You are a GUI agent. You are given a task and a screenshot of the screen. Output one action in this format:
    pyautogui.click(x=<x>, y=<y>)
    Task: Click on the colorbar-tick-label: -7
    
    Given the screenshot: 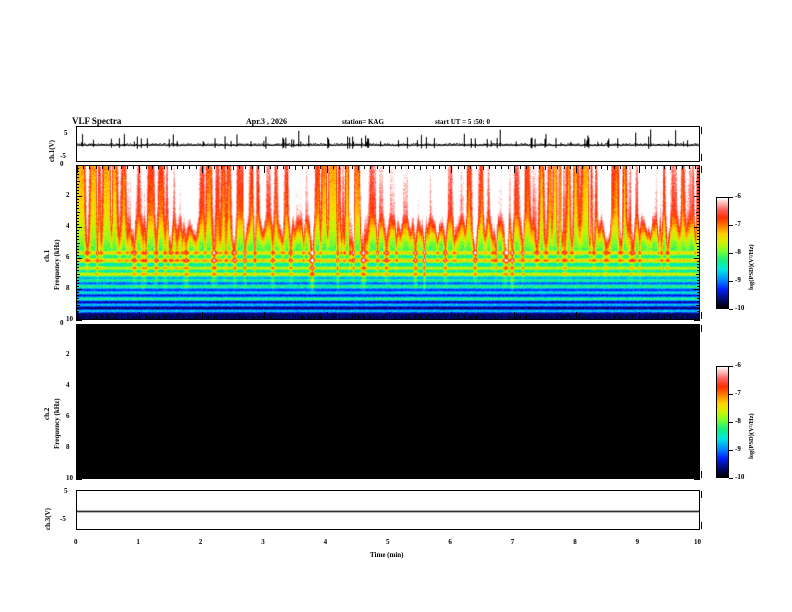 What is the action you would take?
    pyautogui.click(x=738, y=393)
    